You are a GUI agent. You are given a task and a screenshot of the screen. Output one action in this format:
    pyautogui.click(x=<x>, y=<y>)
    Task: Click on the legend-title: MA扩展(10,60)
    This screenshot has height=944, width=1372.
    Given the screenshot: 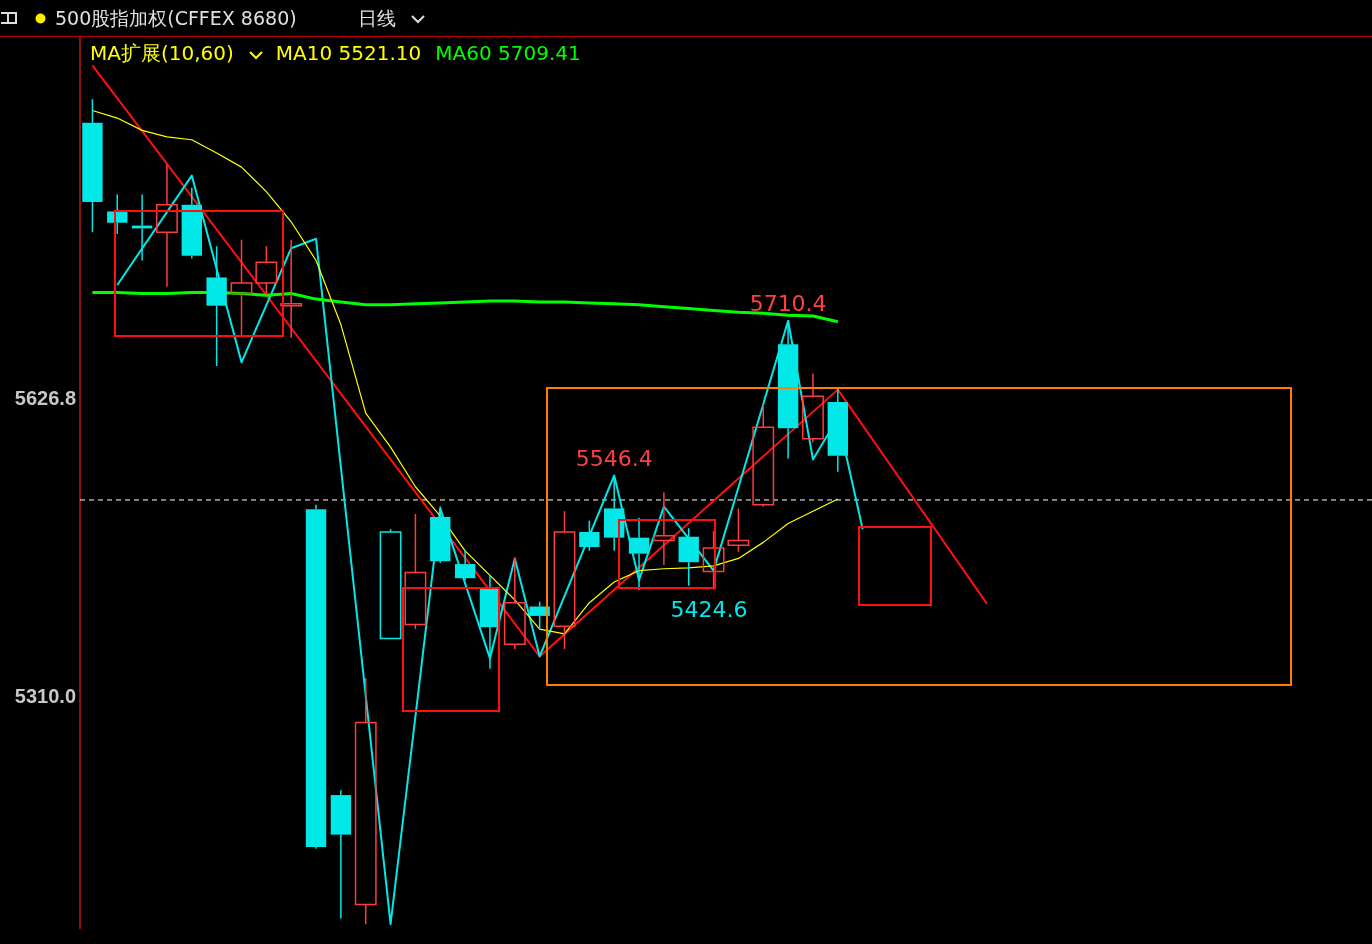 What is the action you would take?
    pyautogui.click(x=162, y=53)
    